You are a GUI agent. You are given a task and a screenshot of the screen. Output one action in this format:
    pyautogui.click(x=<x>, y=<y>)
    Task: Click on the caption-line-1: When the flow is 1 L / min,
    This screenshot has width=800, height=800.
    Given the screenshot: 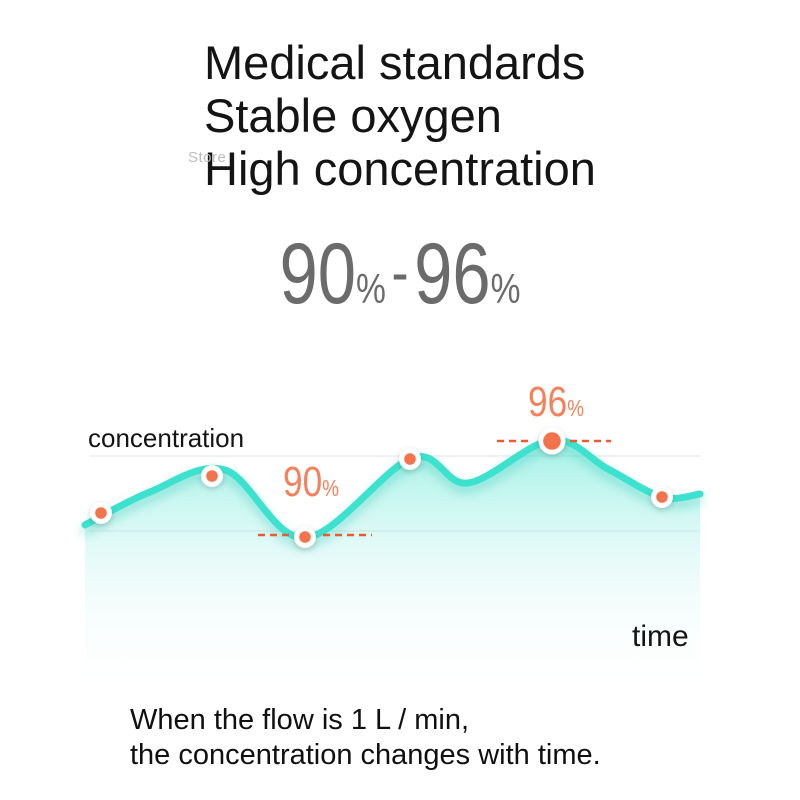 What is the action you would take?
    pyautogui.click(x=300, y=720)
    